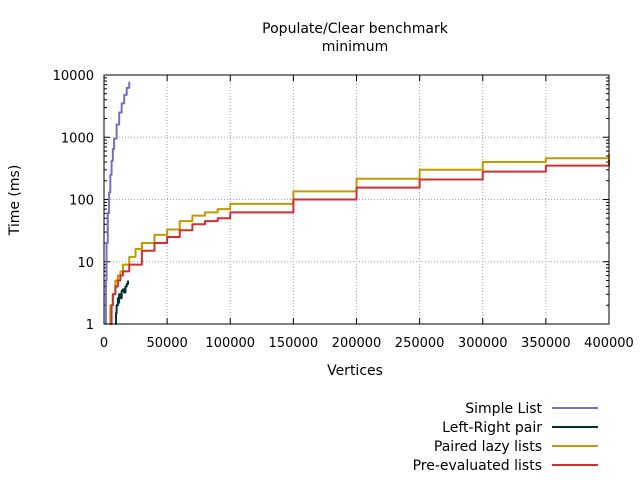 Image resolution: width=640 pixels, height=480 pixels. Describe the element at coordinates (230, 343) in the screenshot. I see `x-tick-label: 100000` at that location.